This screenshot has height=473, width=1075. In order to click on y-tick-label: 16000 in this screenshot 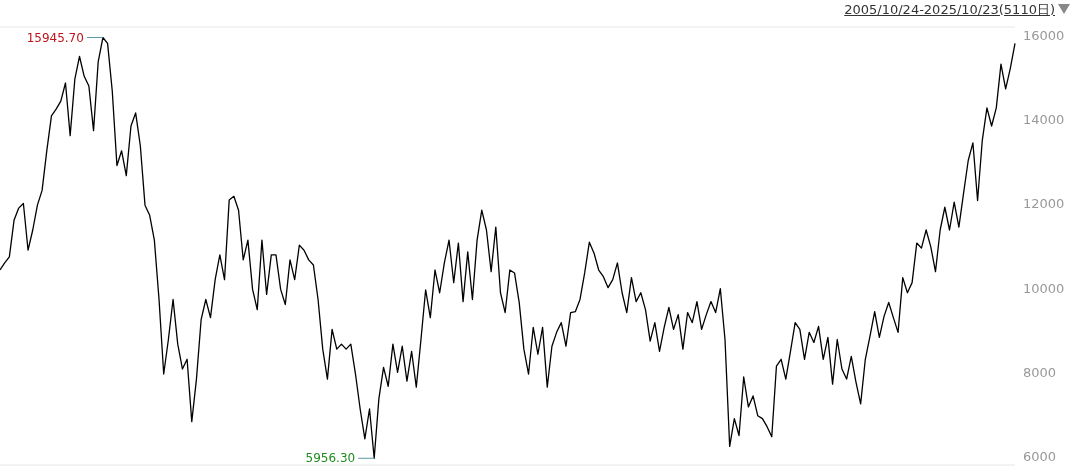, I will do `click(1044, 36)`.